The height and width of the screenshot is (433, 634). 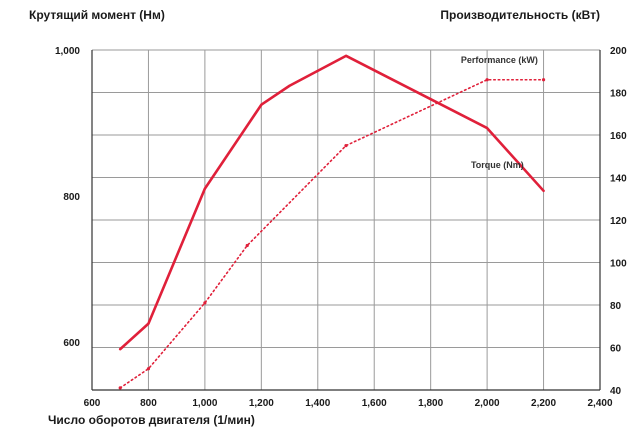 What do you see at coordinates (618, 51) in the screenshot?
I see `y-right-tick-label: 200` at bounding box center [618, 51].